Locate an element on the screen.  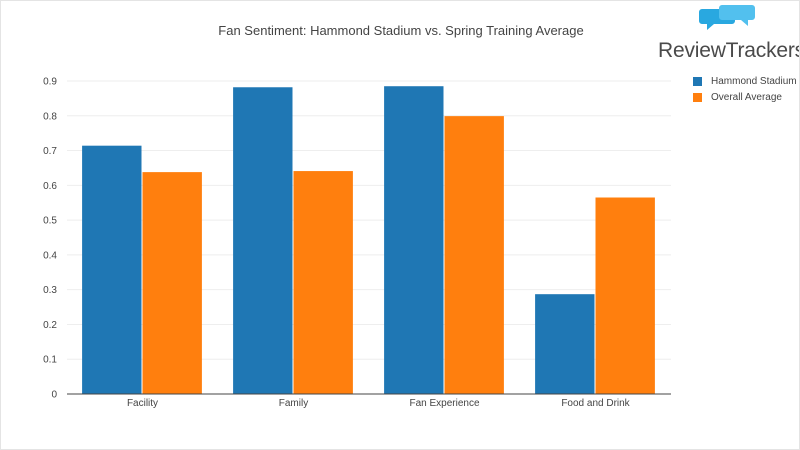
reviewtrackers-logo: ReviewTrackers is located at coordinates (727, 33).